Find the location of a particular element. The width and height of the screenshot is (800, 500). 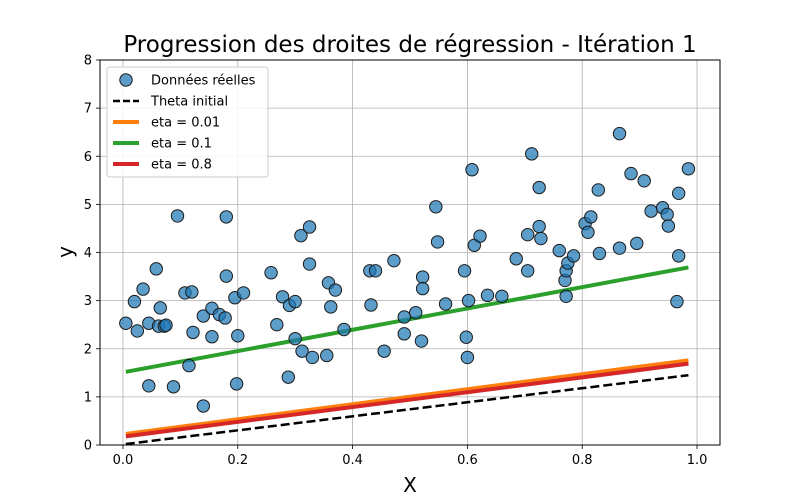

legend-label: eta = 0.01 is located at coordinates (185, 123).